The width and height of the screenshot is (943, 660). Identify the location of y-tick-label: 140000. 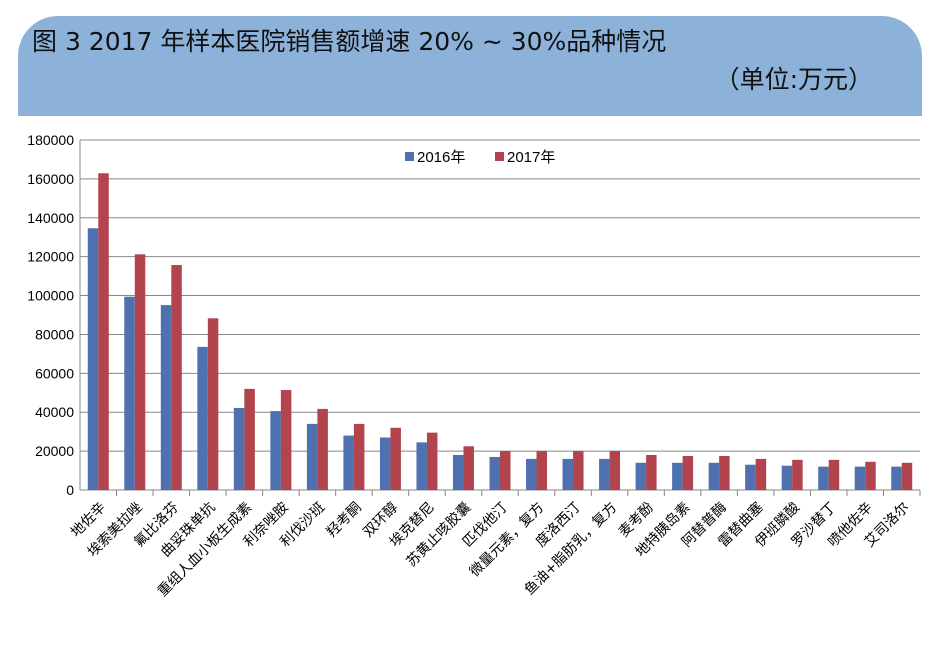
(50, 218).